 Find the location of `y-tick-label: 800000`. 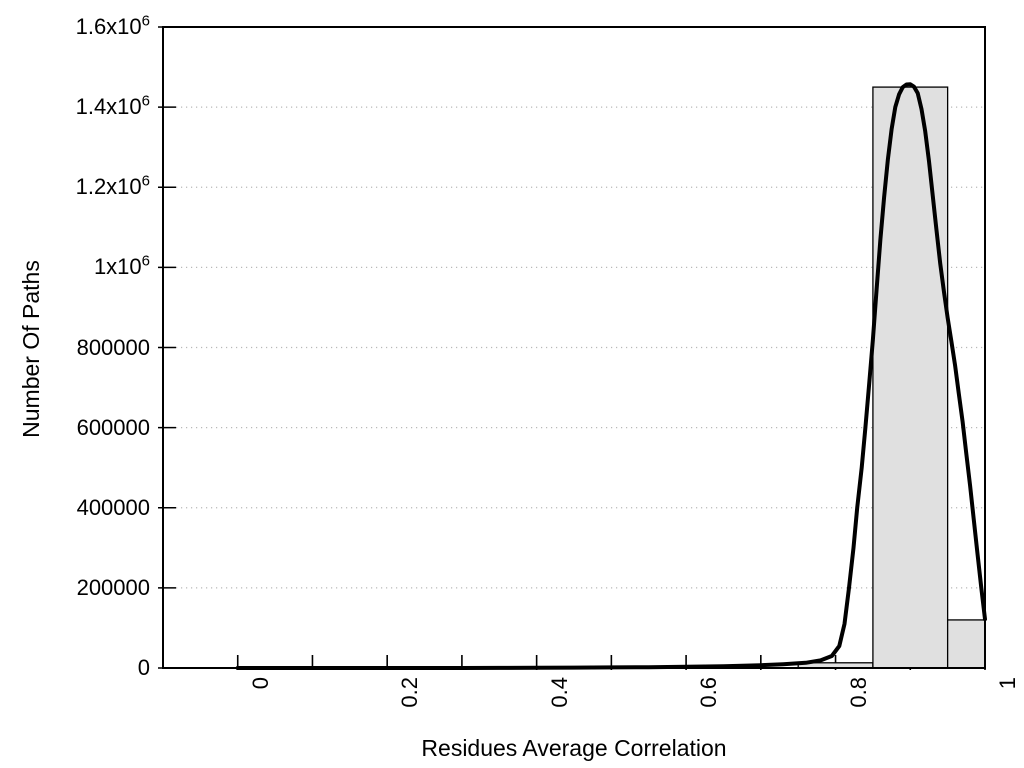

y-tick-label: 800000 is located at coordinates (75, 347).